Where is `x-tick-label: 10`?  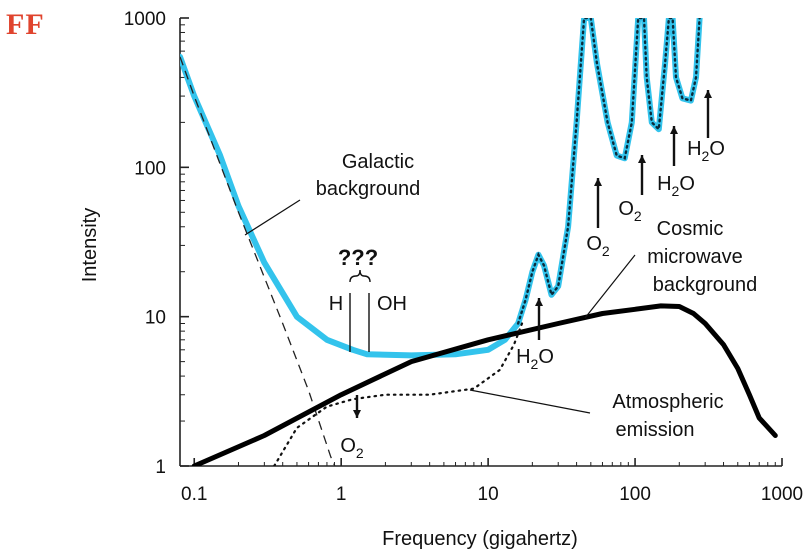
x-tick-label: 10 is located at coordinates (488, 494).